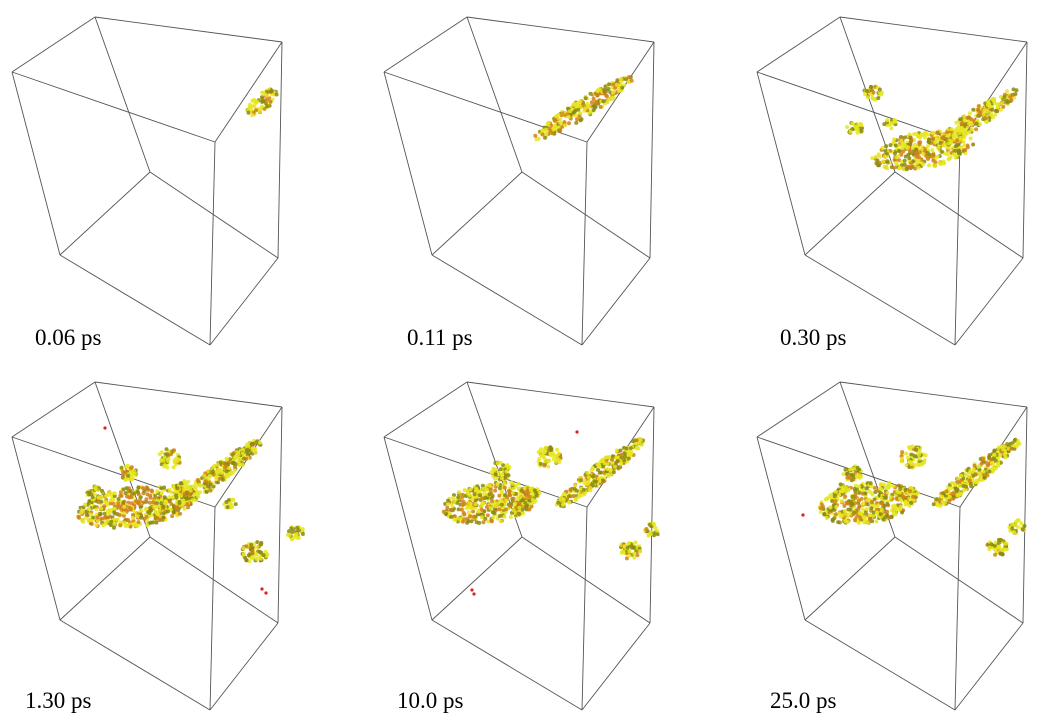 This screenshot has height=725, width=1064. Describe the element at coordinates (813, 337) in the screenshot. I see `time-label: 0.30 ps` at that location.